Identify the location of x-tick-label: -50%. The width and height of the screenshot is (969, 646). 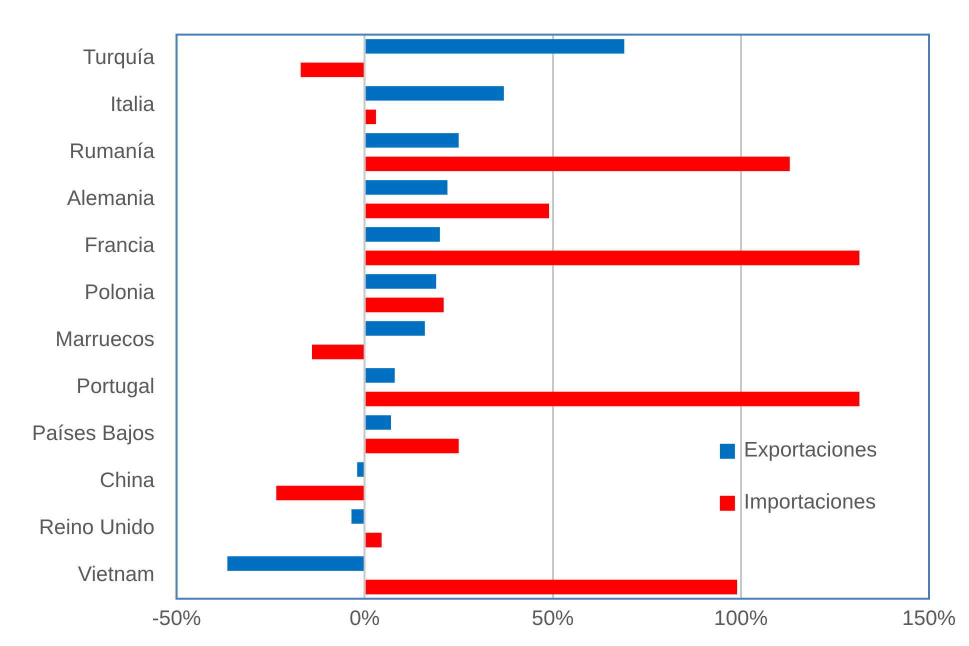
(177, 618).